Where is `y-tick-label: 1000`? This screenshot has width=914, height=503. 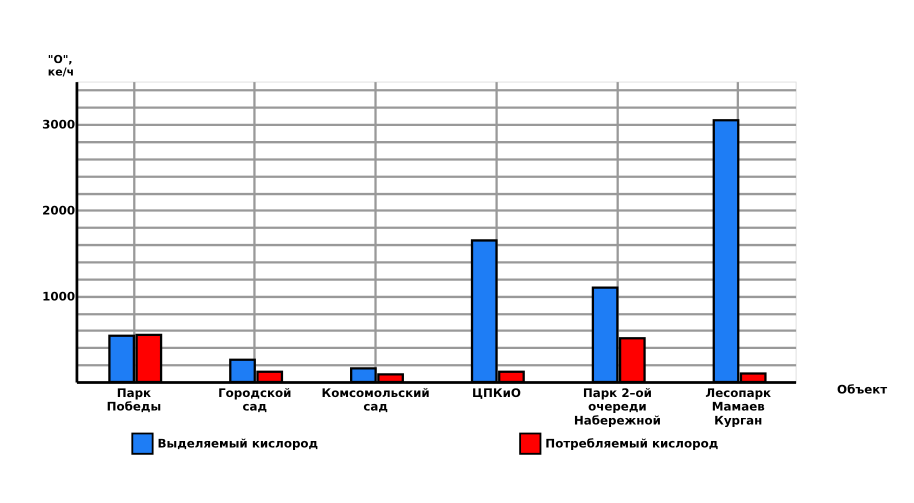
y-tick-label: 1000 is located at coordinates (59, 296).